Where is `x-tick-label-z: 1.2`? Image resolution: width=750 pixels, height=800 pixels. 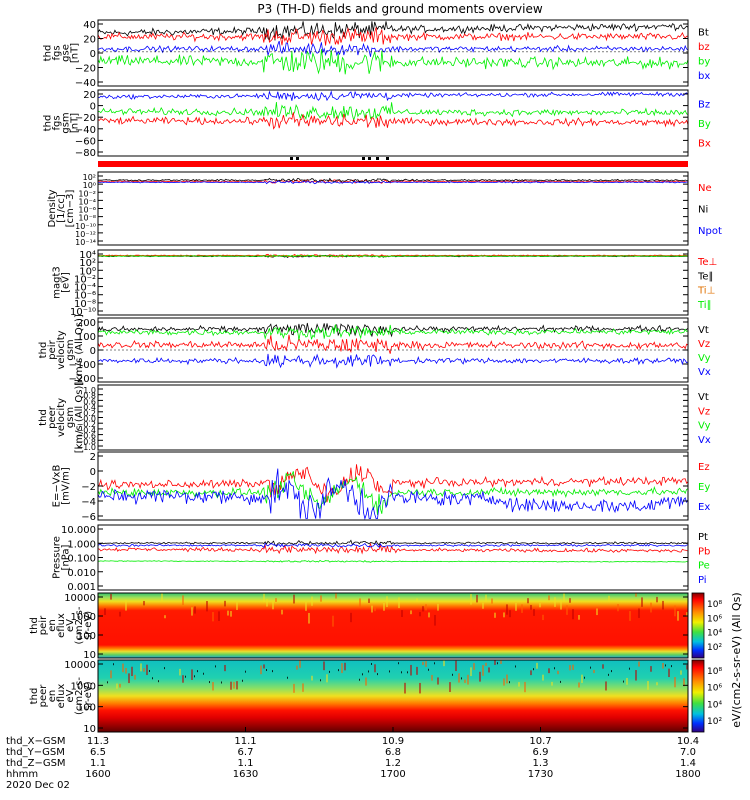 x-tick-label-z: 1.2 is located at coordinates (393, 763).